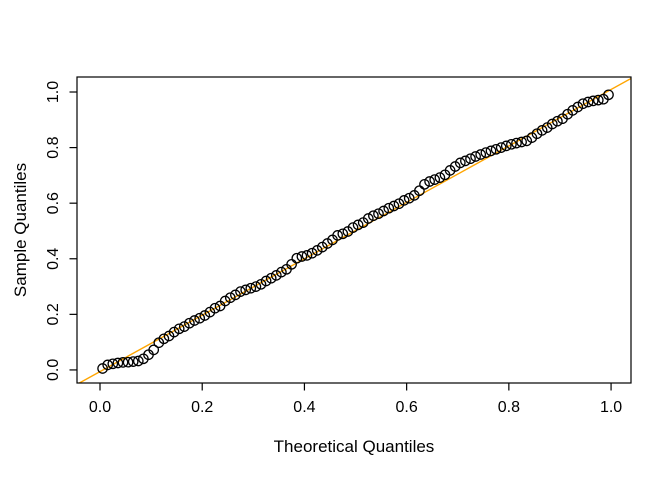  I want to click on x-tick-label: 0.4, so click(304, 407).